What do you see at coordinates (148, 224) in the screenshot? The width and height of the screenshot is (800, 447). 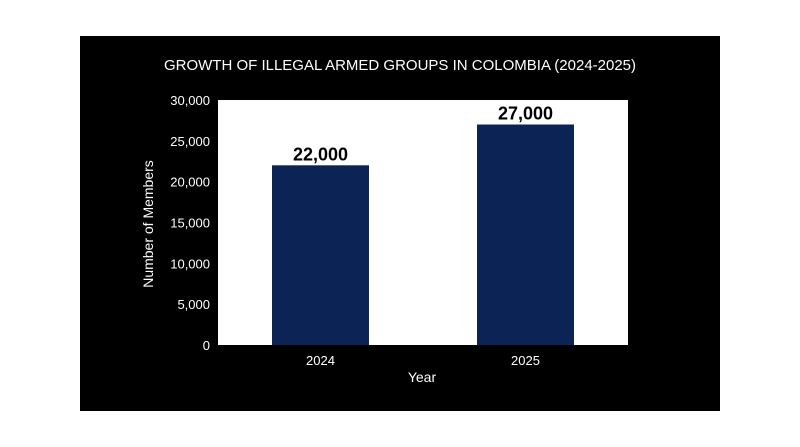 I see `y-axis-label: Number of Members` at bounding box center [148, 224].